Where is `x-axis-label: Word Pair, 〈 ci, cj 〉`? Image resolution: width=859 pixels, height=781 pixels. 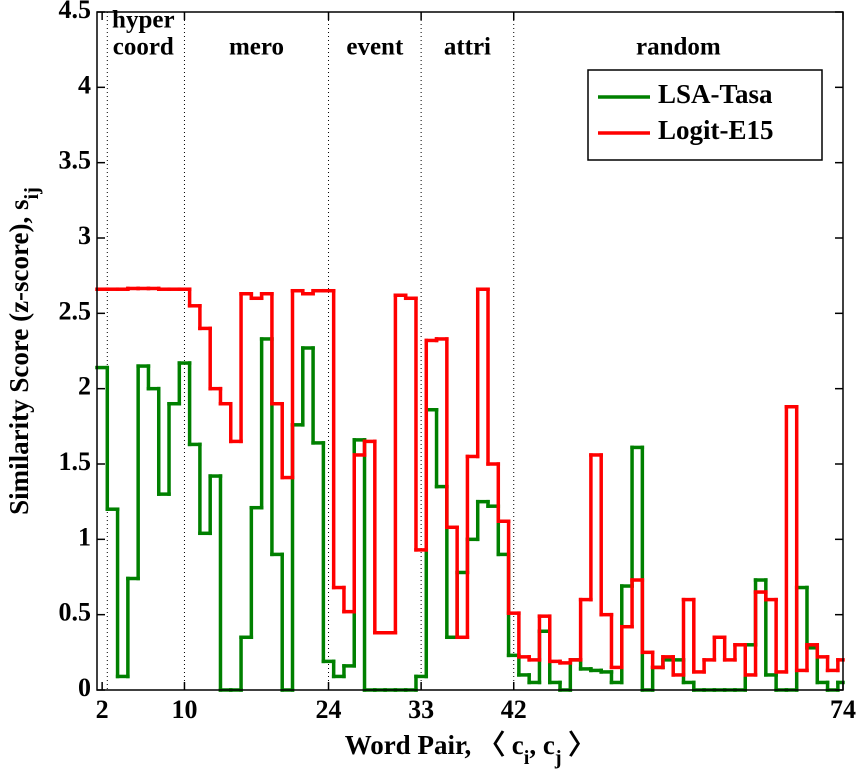
x-axis-label: Word Pair, 〈 ci, cj 〉 is located at coordinates (470, 749).